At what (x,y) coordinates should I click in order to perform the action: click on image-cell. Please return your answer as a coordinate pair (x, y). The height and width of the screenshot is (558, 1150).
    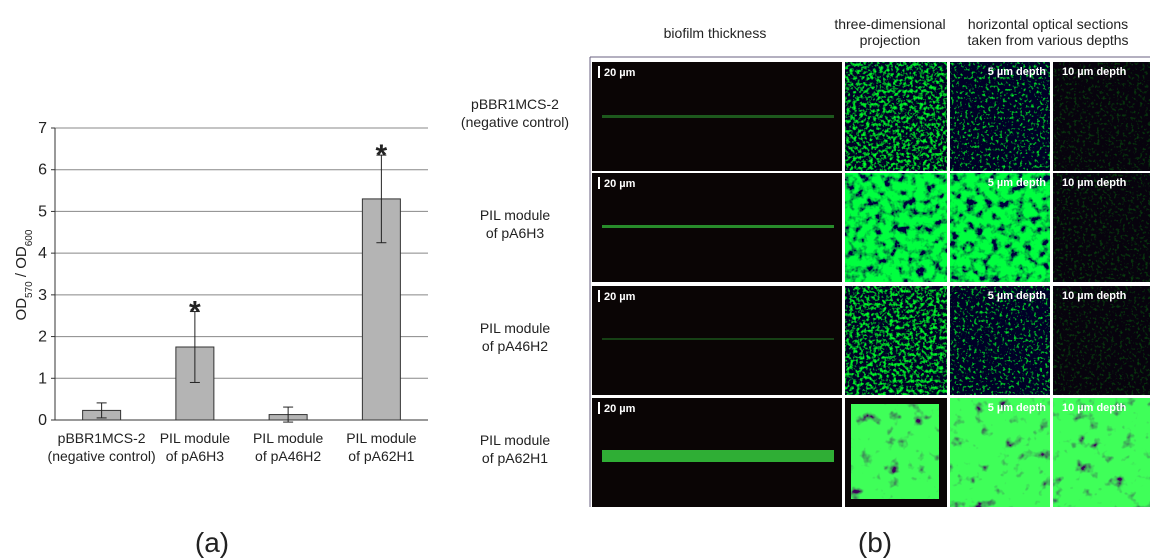
    Looking at the image, I should click on (717, 340).